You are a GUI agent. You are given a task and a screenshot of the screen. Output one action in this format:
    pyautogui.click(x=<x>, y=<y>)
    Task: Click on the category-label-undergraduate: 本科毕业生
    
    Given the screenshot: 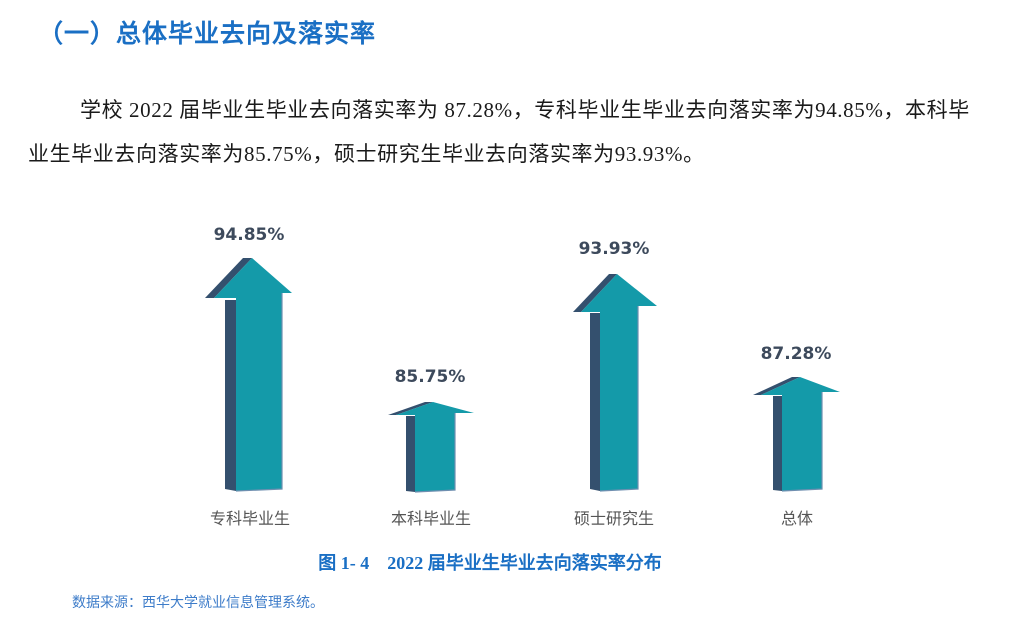 What is the action you would take?
    pyautogui.click(x=431, y=518)
    